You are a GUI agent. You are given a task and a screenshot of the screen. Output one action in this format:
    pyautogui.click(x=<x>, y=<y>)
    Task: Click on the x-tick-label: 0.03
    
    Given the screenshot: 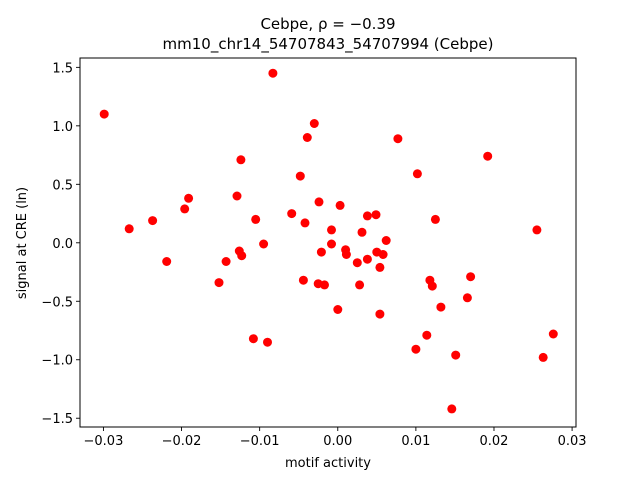 What is the action you would take?
    pyautogui.click(x=572, y=441)
    